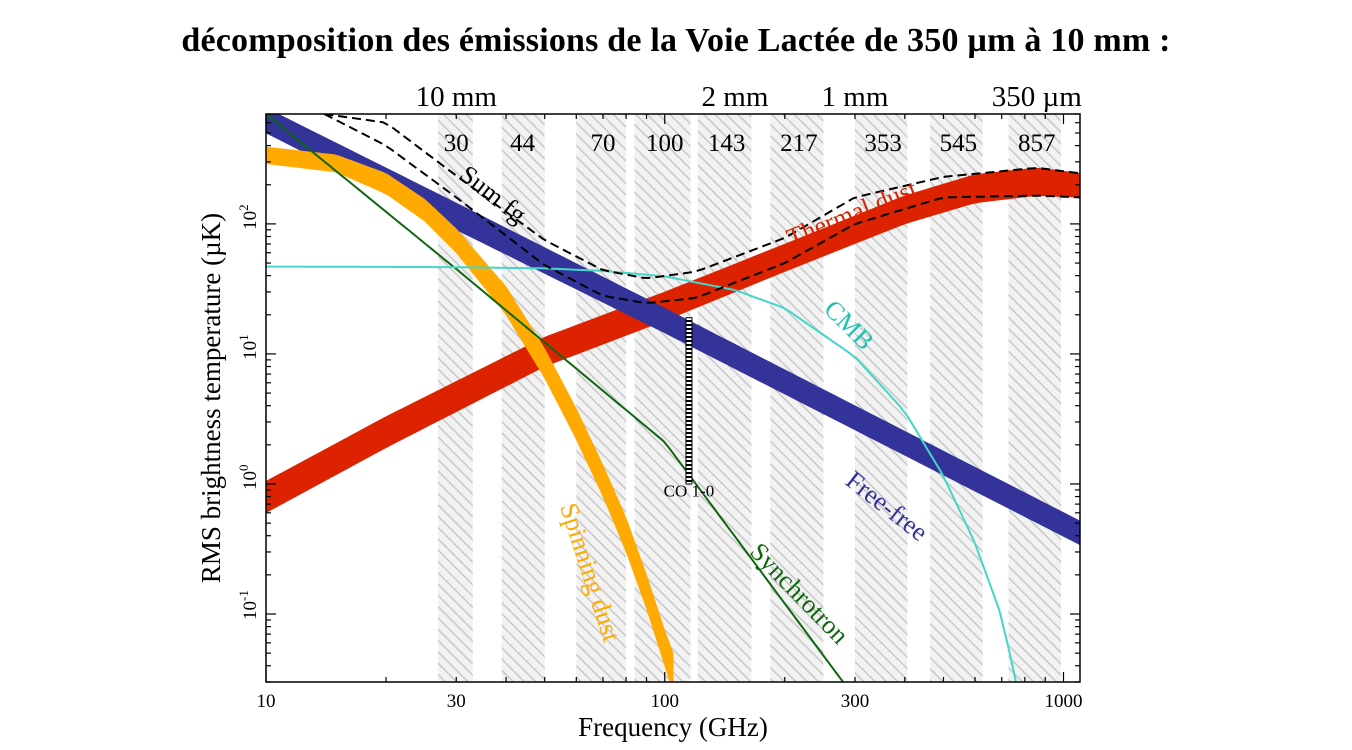 The height and width of the screenshot is (750, 1352). I want to click on band-label-545: 545, so click(959, 143).